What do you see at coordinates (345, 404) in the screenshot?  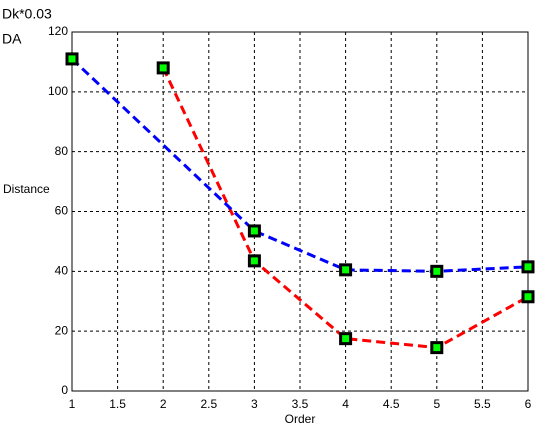 I see `x-tick-label: 4` at bounding box center [345, 404].